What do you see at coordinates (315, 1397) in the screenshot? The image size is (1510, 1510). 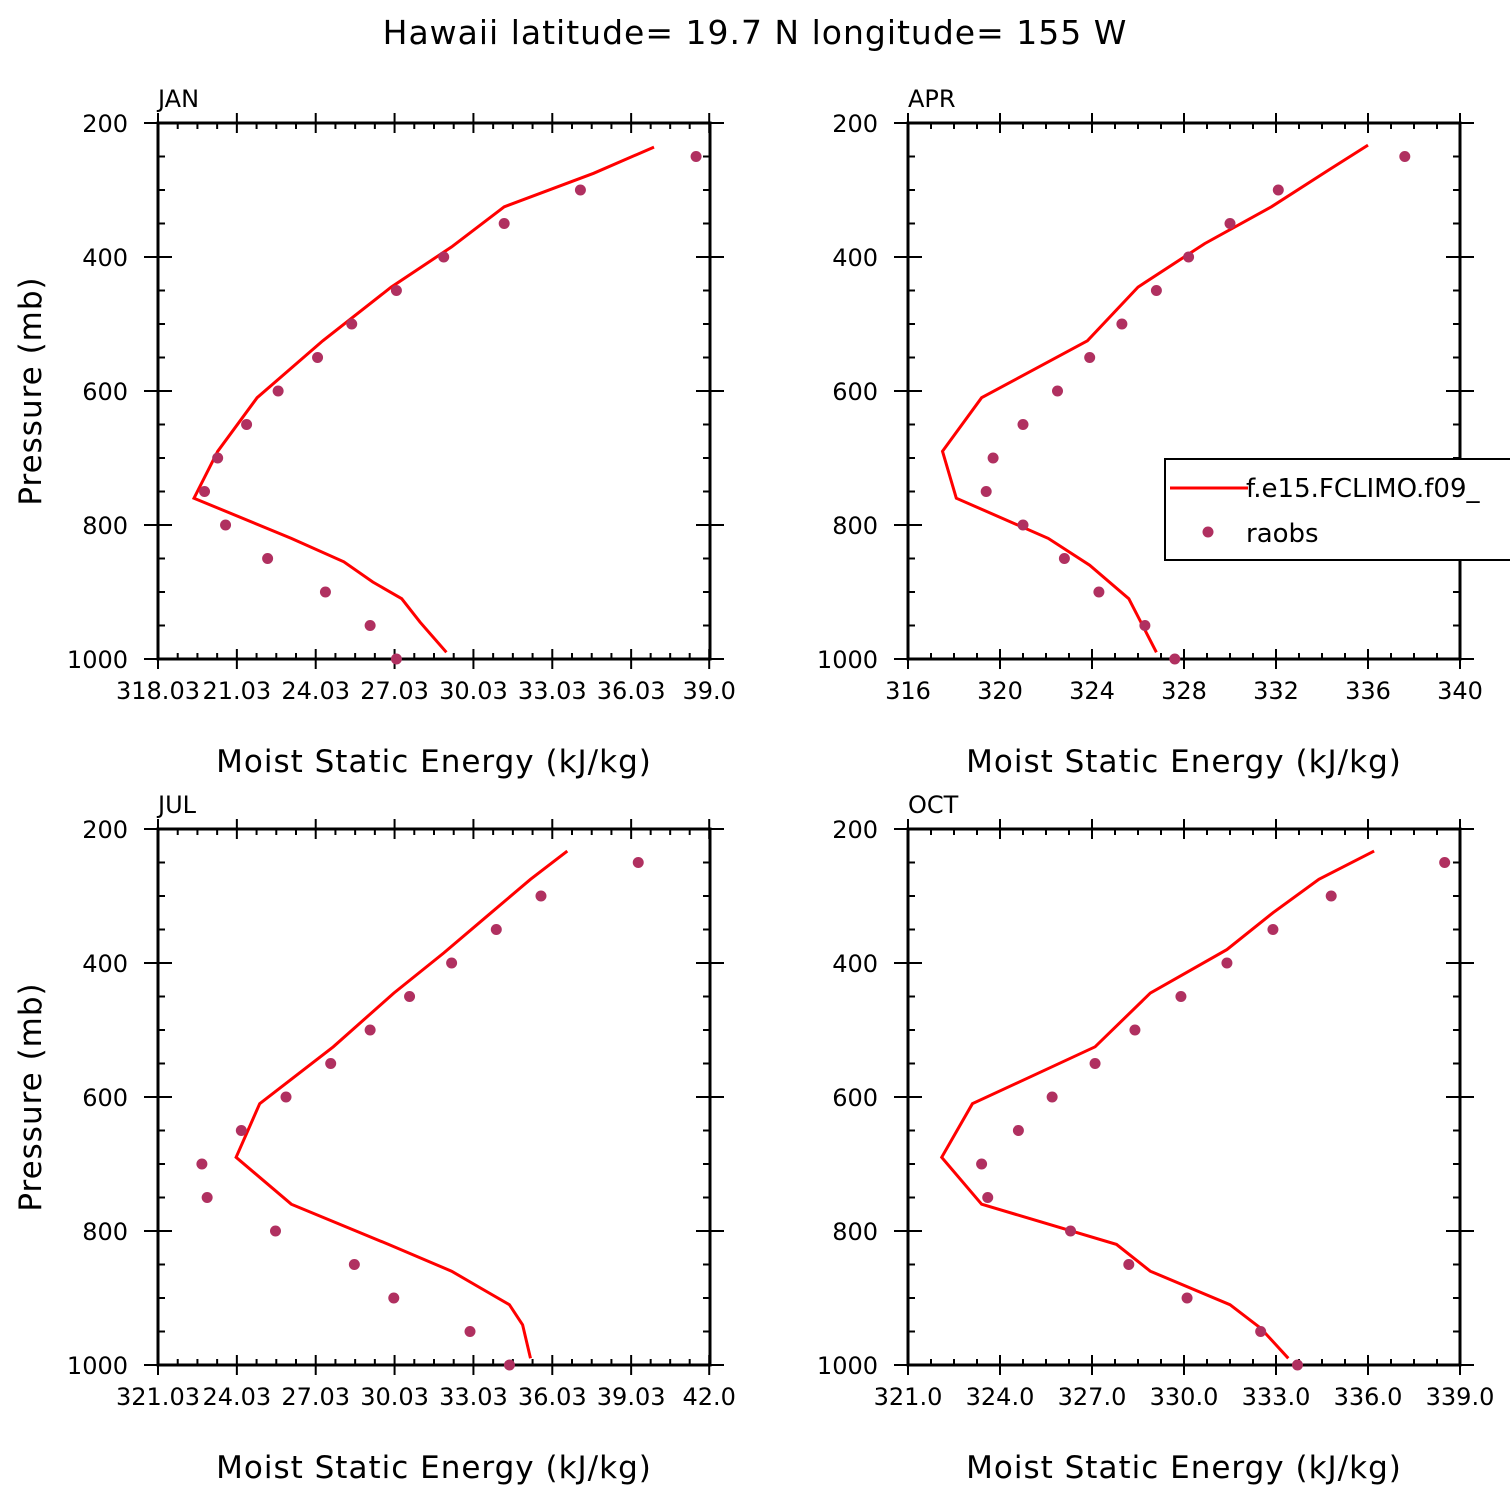 I see `x-tick-label: 27.03` at bounding box center [315, 1397].